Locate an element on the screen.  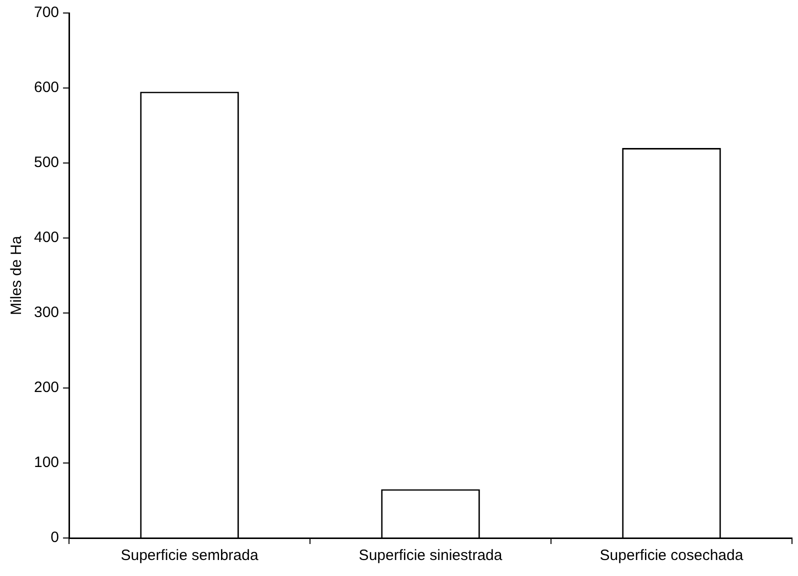
y-axis-title: Miles de Ha is located at coordinates (17, 275).